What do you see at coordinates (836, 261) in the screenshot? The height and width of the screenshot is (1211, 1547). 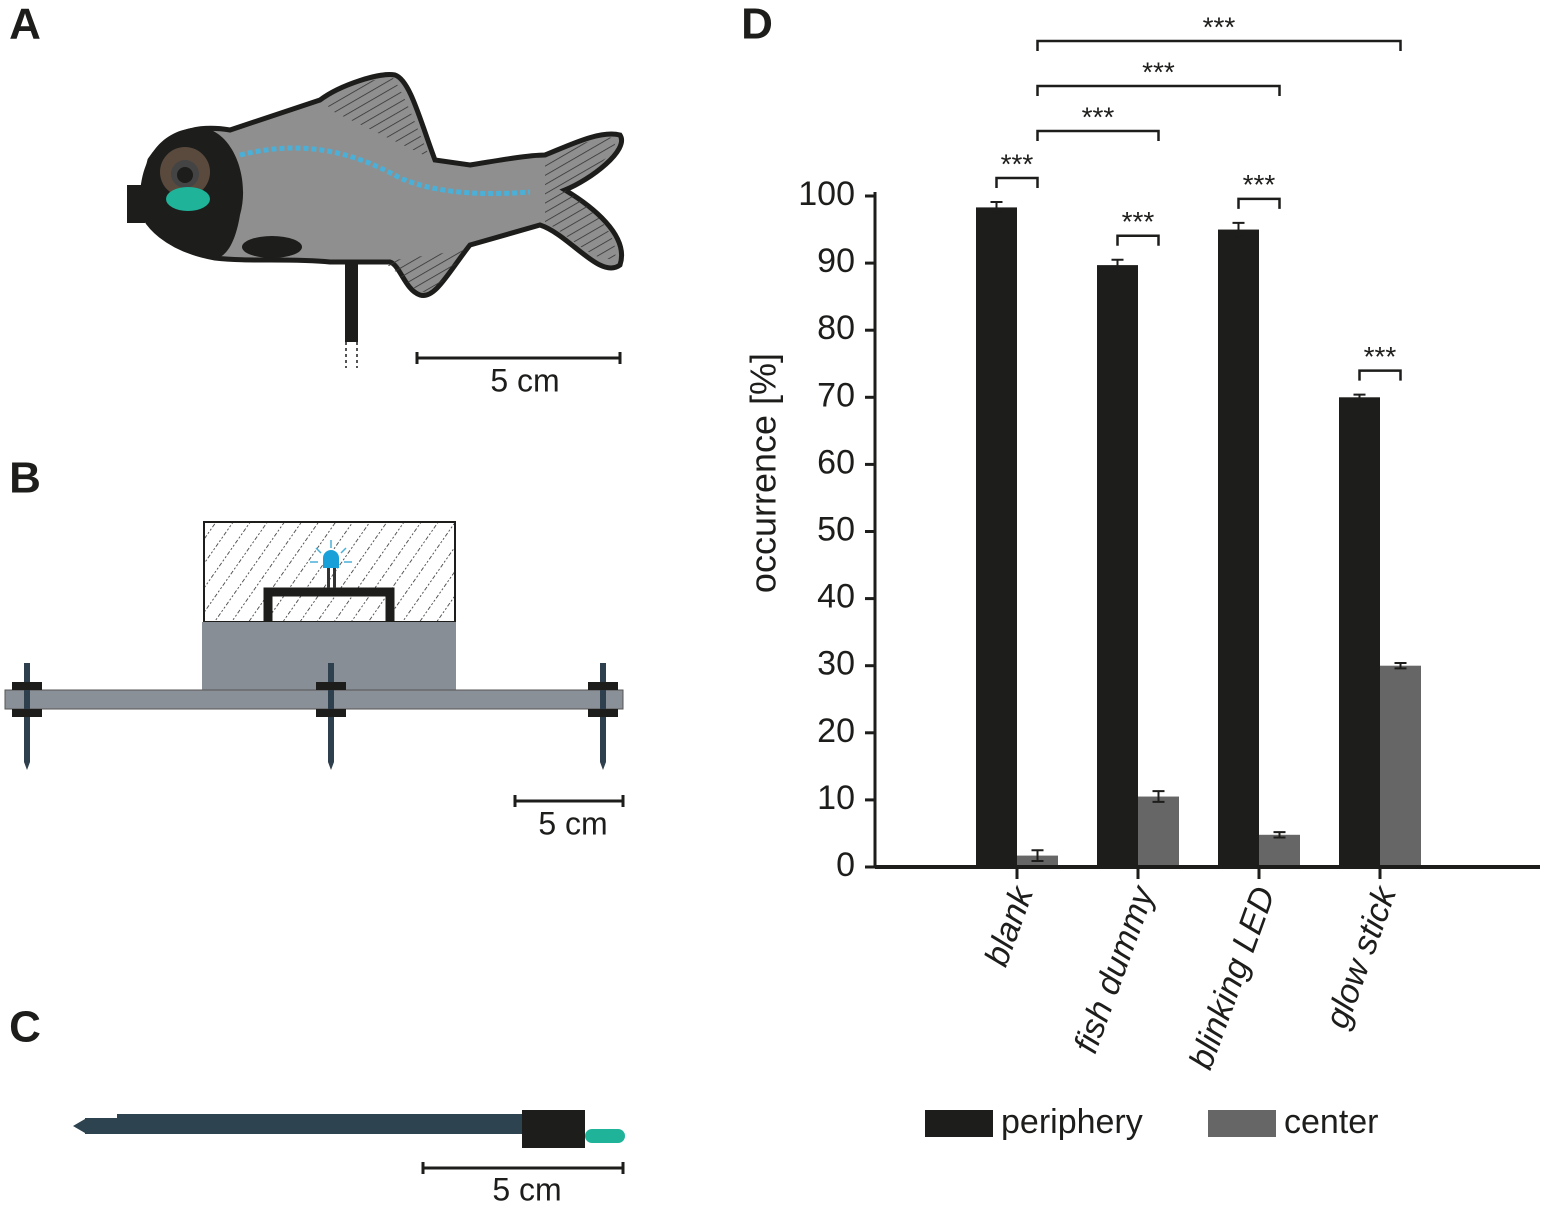 I see `y-tick-label: 90` at bounding box center [836, 261].